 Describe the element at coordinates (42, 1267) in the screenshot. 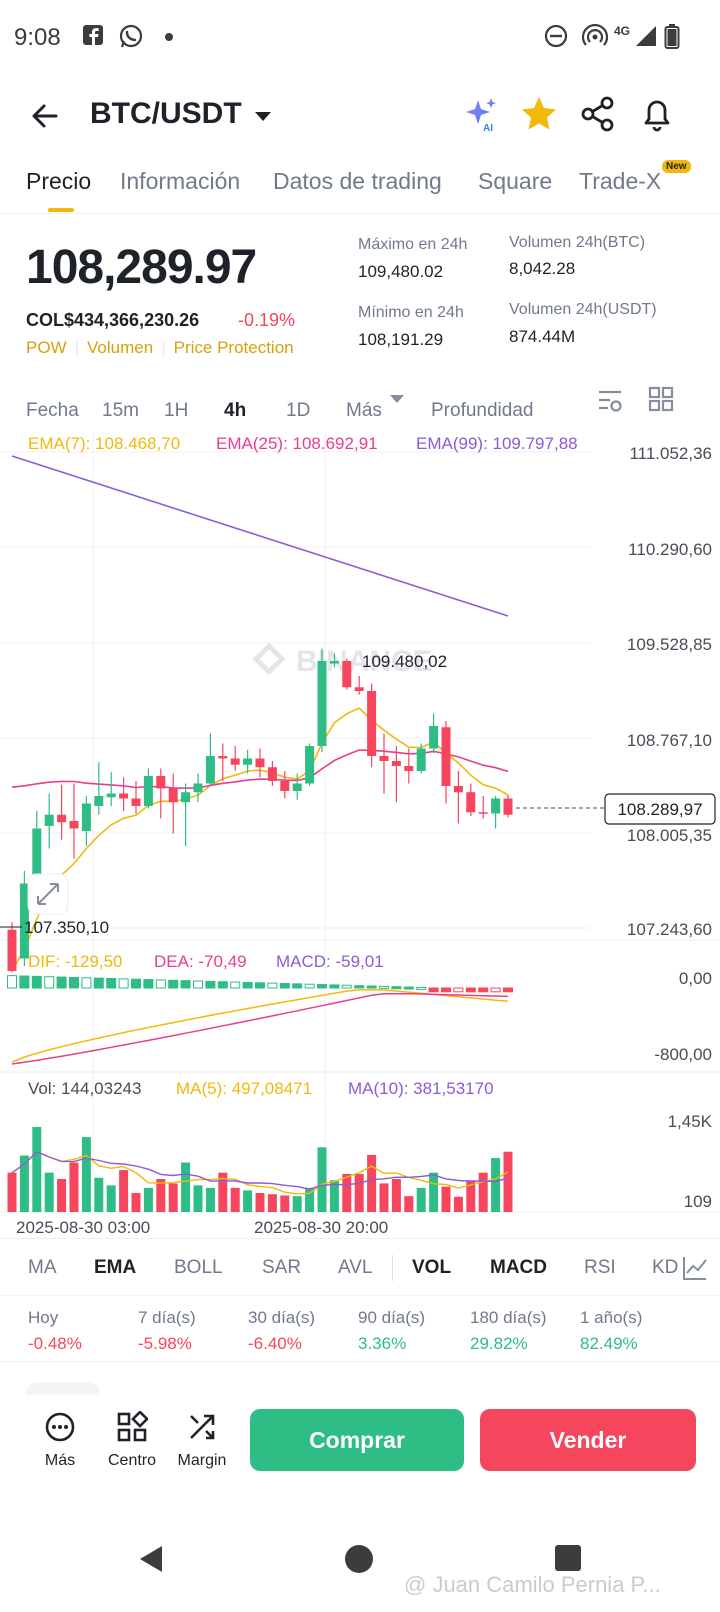

I see `indicator-ma: MA` at that location.